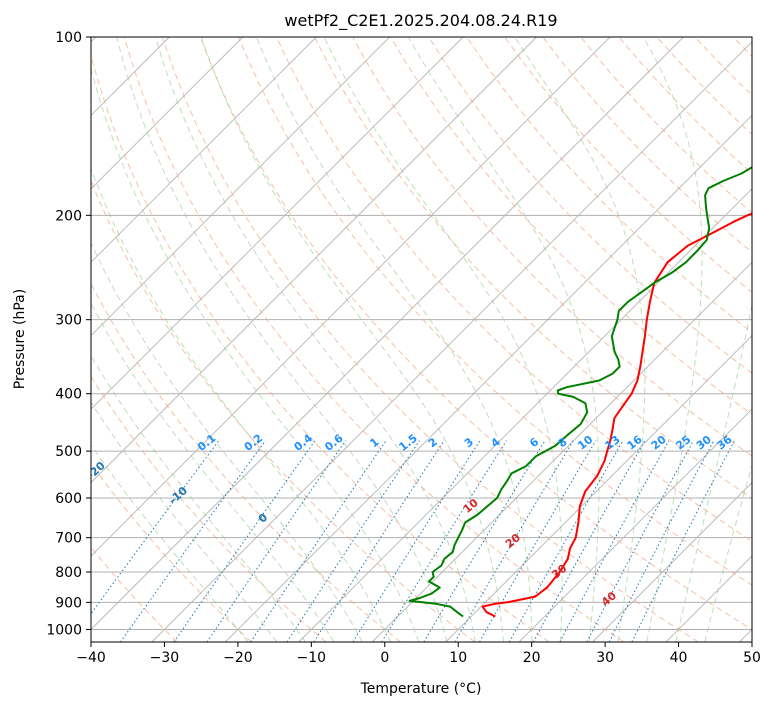 This screenshot has width=775, height=708. Describe the element at coordinates (96, 470) in the screenshot. I see `dry-adiabat-label: -20` at that location.